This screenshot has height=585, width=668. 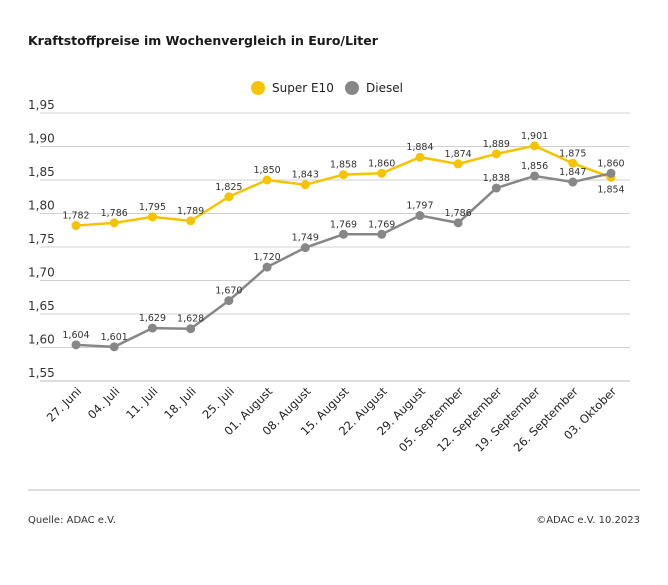 What do you see at coordinates (41, 139) in the screenshot?
I see `y-tick-label: 1,90` at bounding box center [41, 139].